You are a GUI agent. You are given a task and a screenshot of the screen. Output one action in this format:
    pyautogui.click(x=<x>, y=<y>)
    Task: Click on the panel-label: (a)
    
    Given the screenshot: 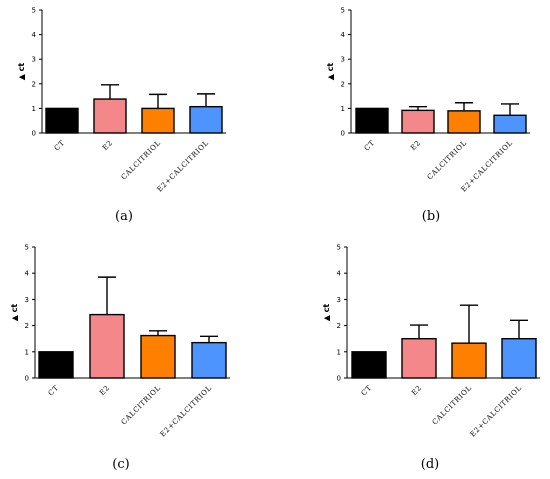 What is the action you would take?
    pyautogui.click(x=124, y=216)
    